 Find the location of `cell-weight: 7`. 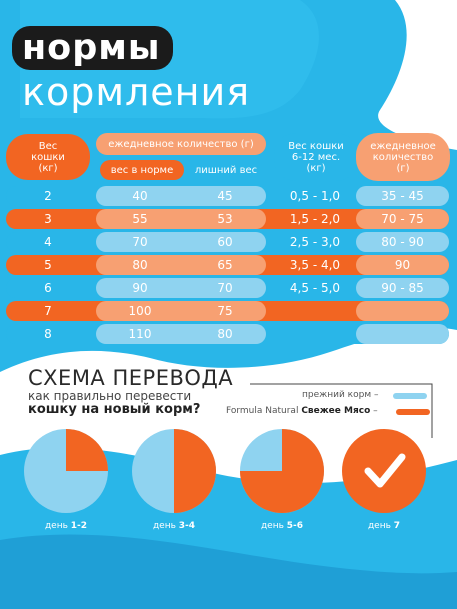

cell-weight: 7 is located at coordinates (48, 311).